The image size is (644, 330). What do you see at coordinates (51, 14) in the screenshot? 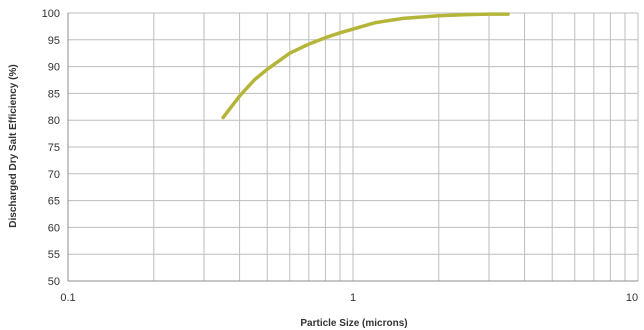
I see `y-tick-label: 100` at bounding box center [51, 14].